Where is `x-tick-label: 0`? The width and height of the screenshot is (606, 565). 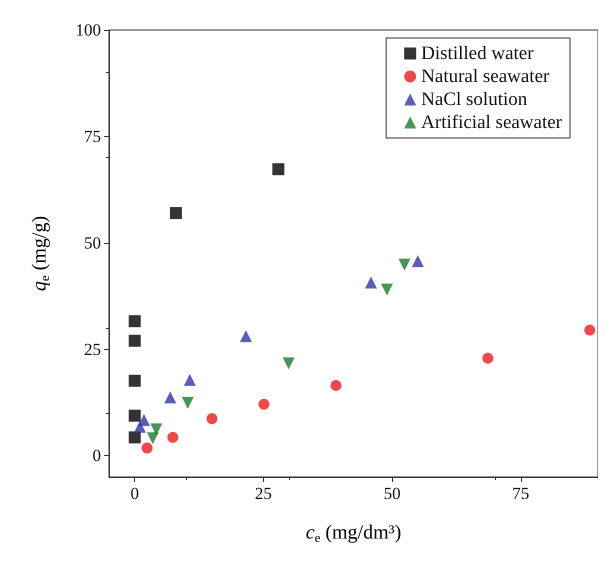
x-tick-label: 0 is located at coordinates (134, 493).